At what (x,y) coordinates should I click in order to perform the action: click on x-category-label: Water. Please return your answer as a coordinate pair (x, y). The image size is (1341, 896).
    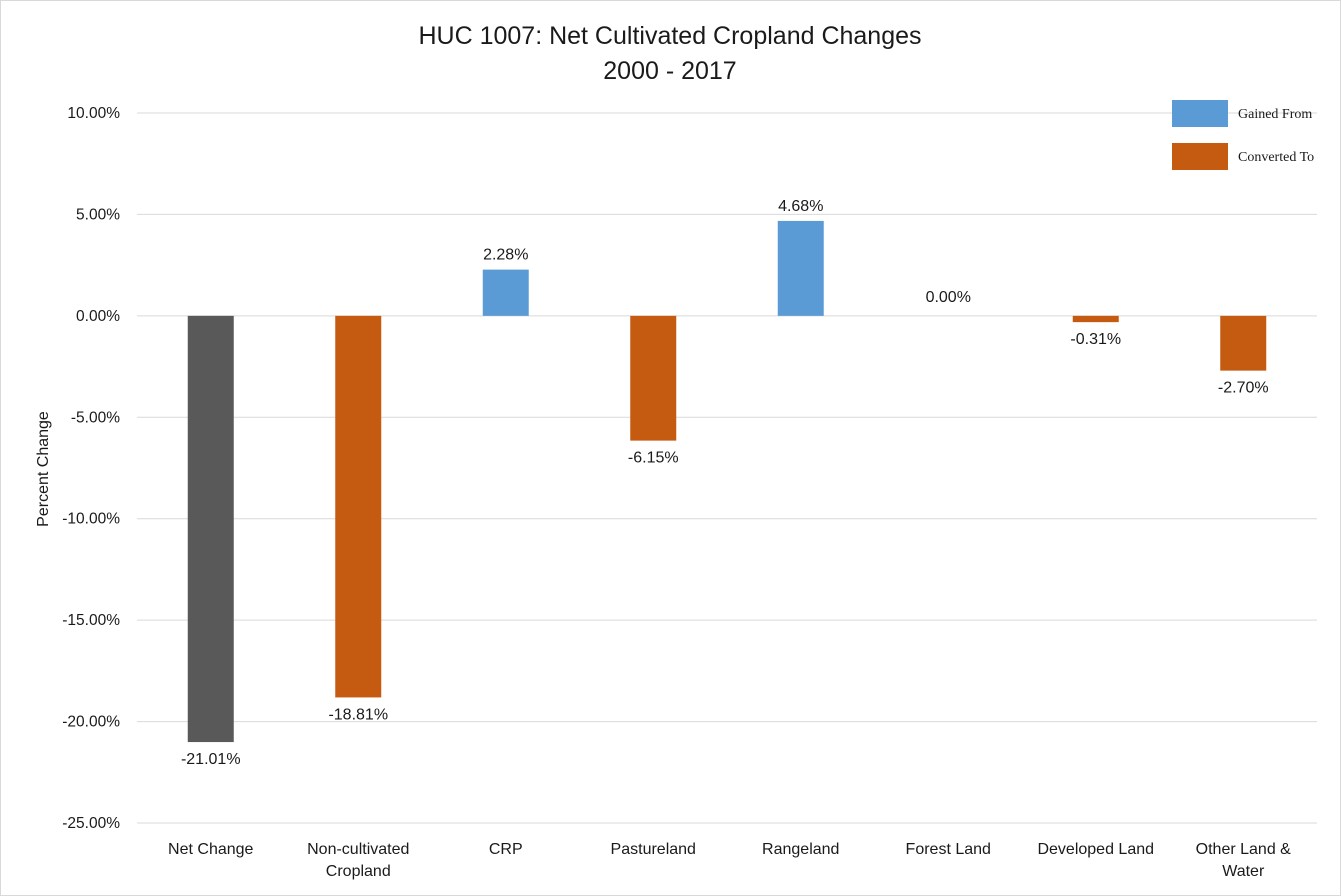
    Looking at the image, I should click on (1243, 871).